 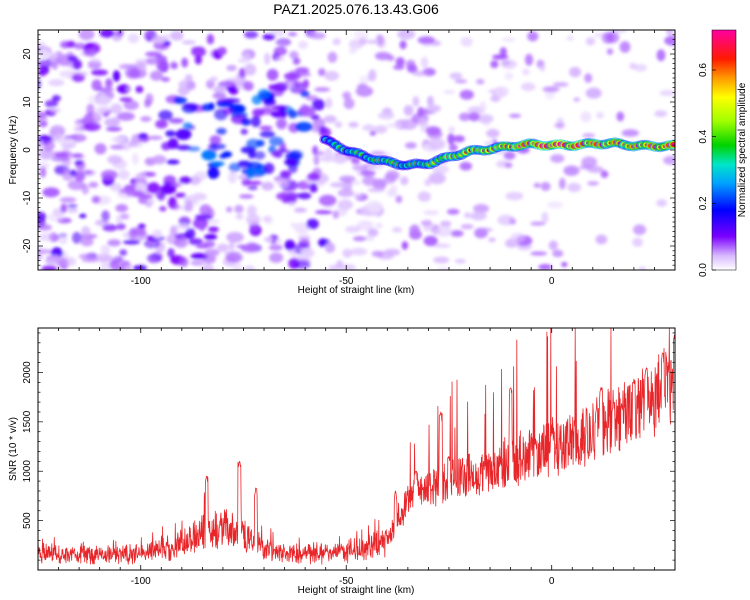 What do you see at coordinates (141, 581) in the screenshot?
I see `x-tick-label: -100` at bounding box center [141, 581].